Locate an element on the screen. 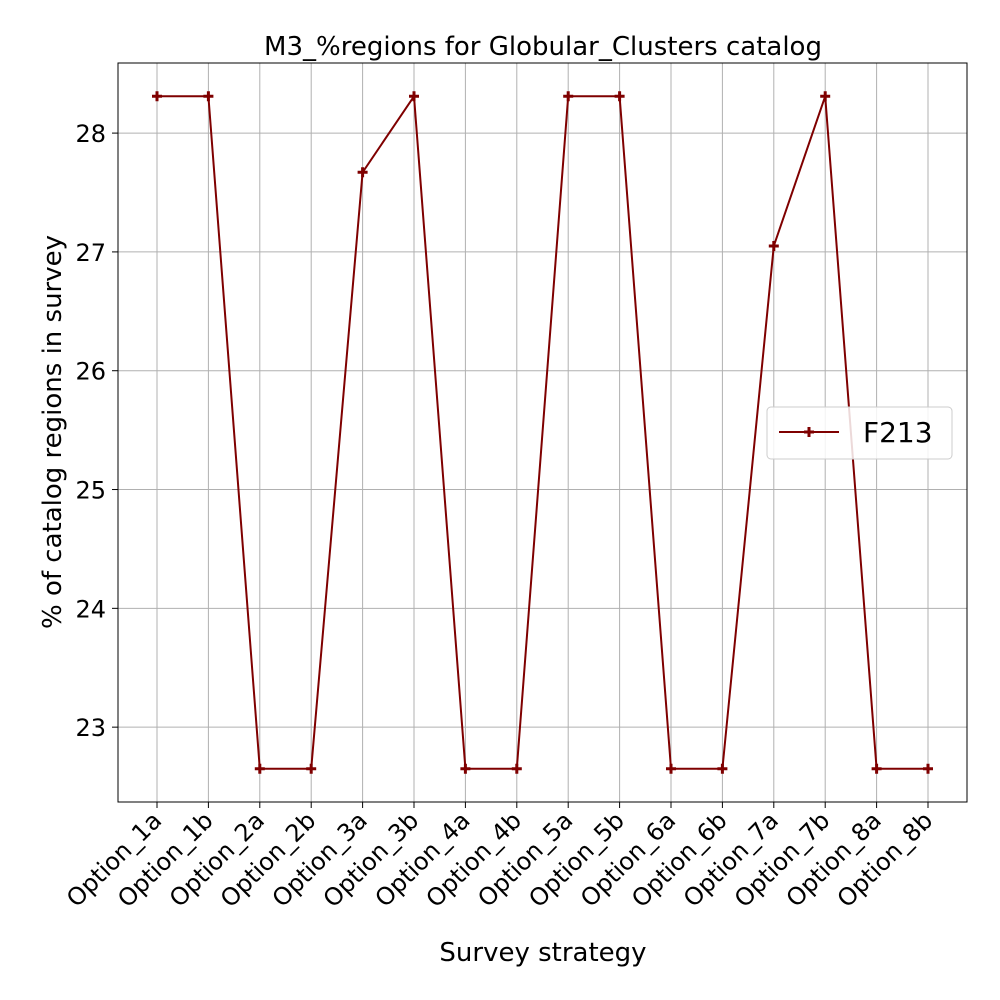  legend: F213 is located at coordinates (859, 433).